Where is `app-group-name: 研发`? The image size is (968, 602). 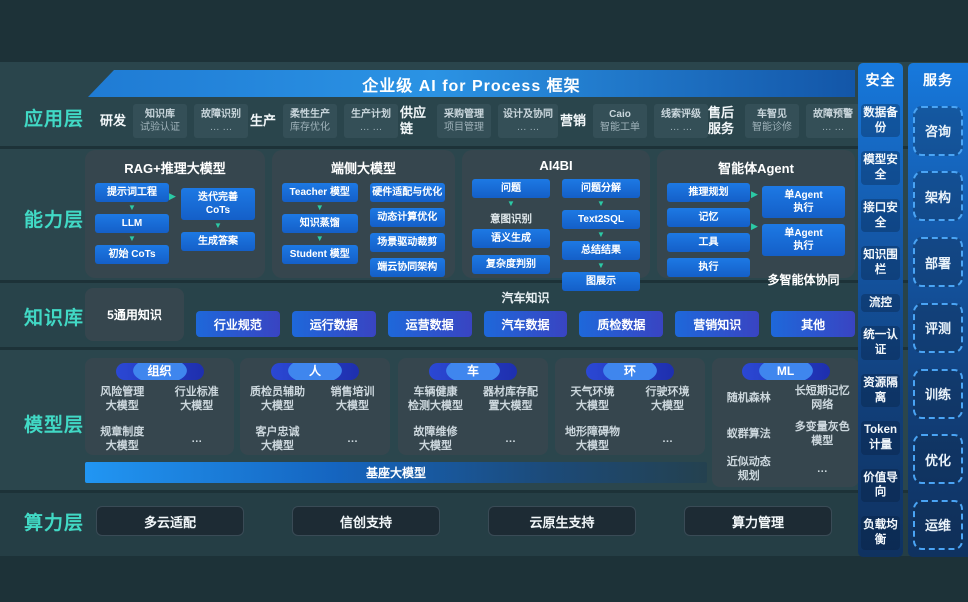
app-group-name: 研发 is located at coordinates (113, 120).